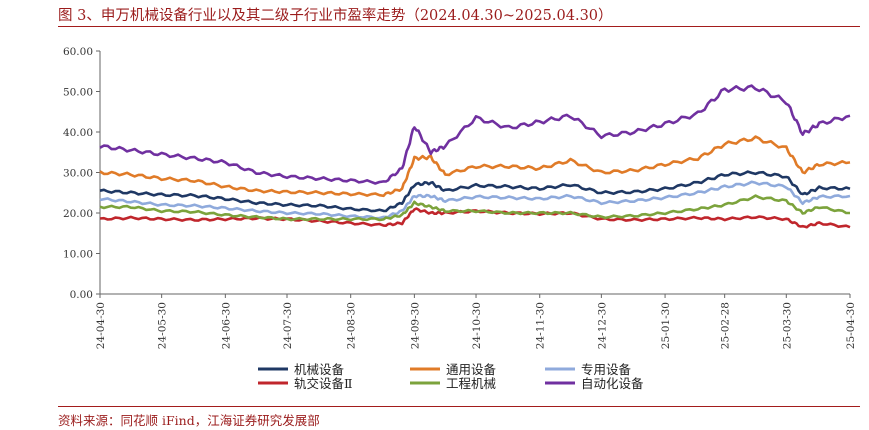  I want to click on x-tick-label: 24-07-30, so click(288, 325).